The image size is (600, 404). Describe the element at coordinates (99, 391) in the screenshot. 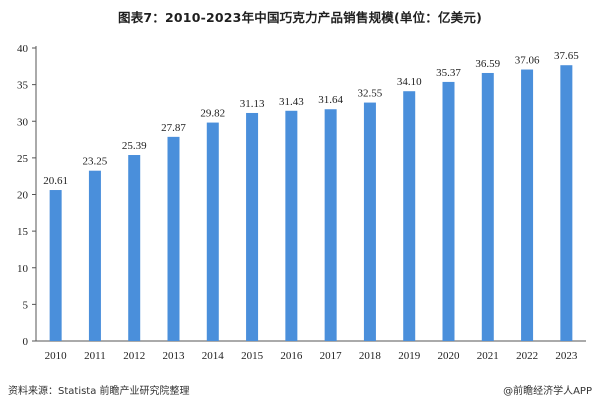

I see `source-note: 资料来源：Statista 前瞻产业研究院整理` at that location.